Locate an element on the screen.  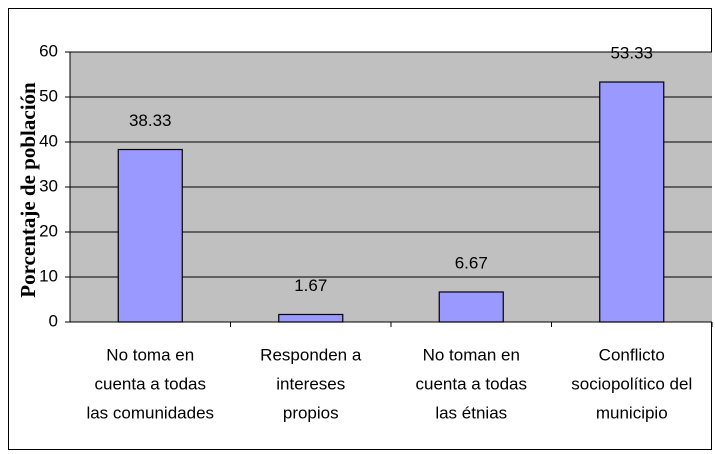
x-tick-label: las étnias is located at coordinates (471, 412).